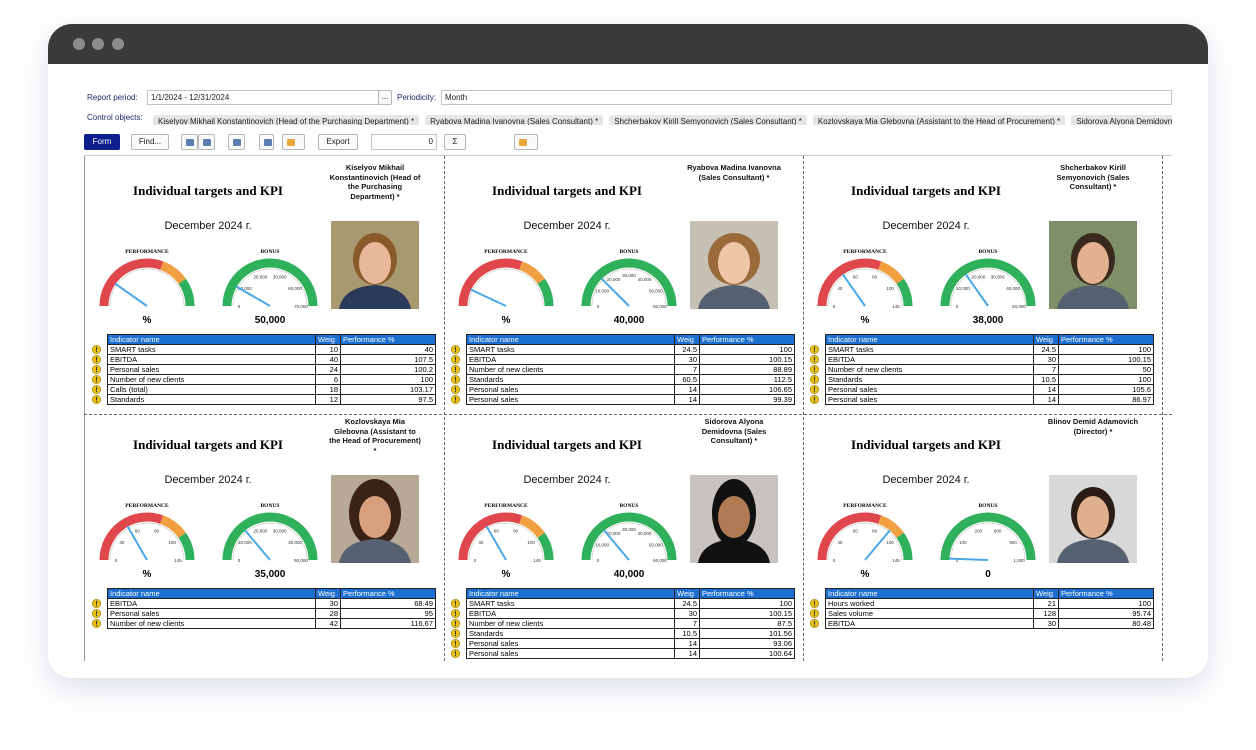  Describe the element at coordinates (271, 379) in the screenshot. I see `table-row: Number of new clients 6 100` at that location.